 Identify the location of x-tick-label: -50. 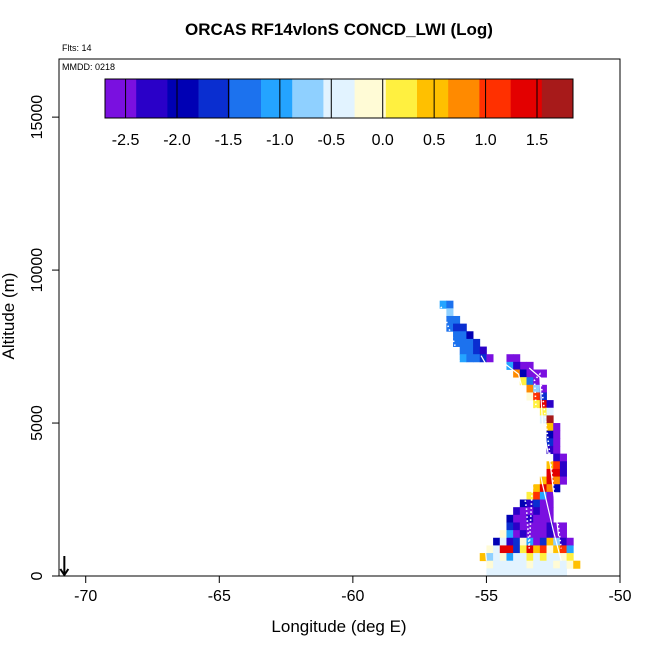
(619, 596).